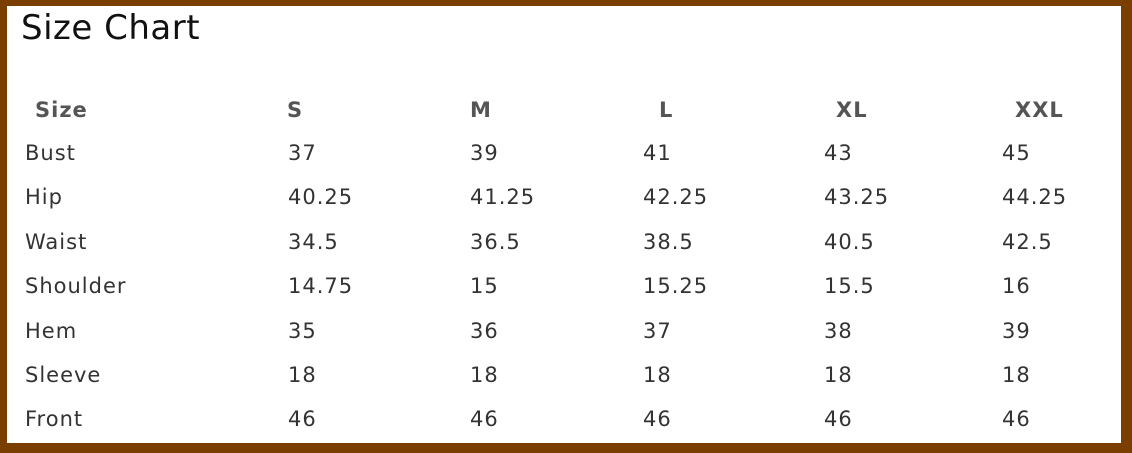  What do you see at coordinates (56, 241) in the screenshot?
I see `row-label: Waist` at bounding box center [56, 241].